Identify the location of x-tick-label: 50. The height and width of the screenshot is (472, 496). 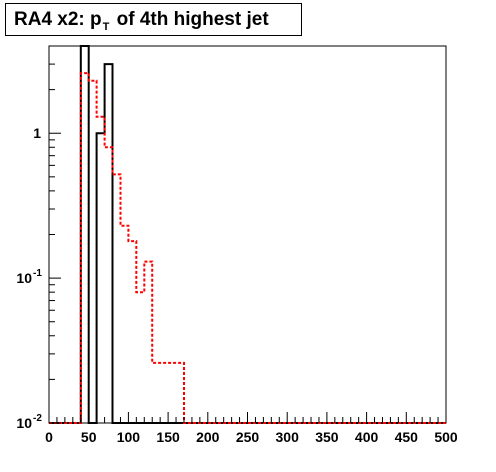
(89, 437).